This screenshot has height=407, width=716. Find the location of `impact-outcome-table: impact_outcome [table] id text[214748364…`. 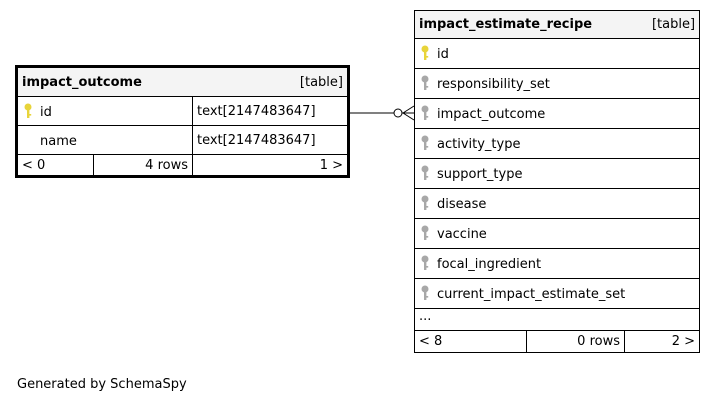

impact-outcome-table: impact_outcome [table] id text[214748364… is located at coordinates (182, 121).